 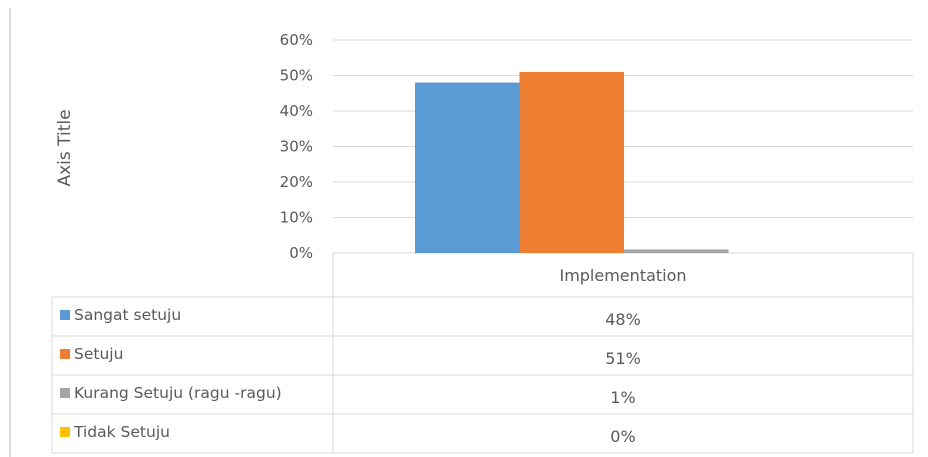 I want to click on y-tick-label: 0%, so click(x=301, y=253).